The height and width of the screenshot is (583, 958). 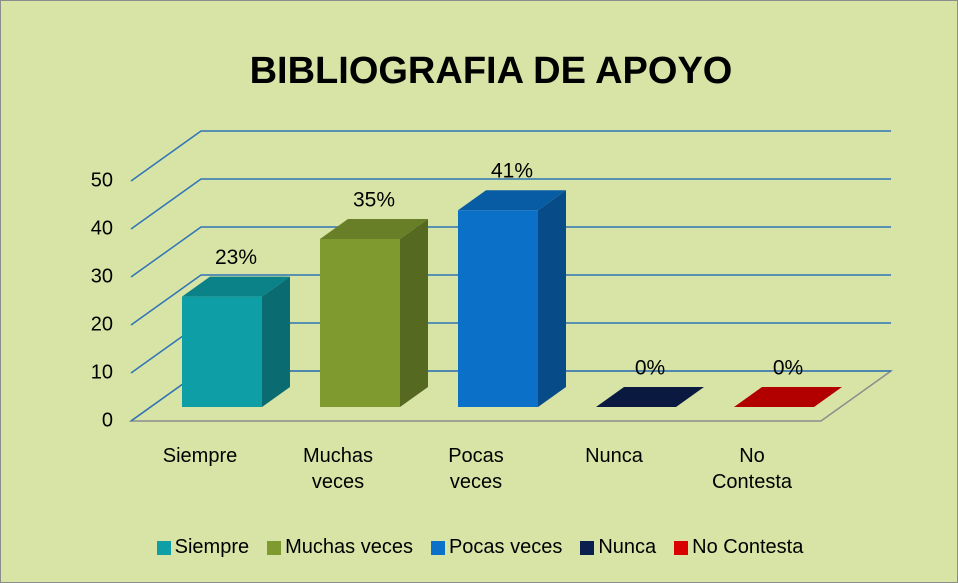 I want to click on x-tick-label: Nunca, so click(x=614, y=456).